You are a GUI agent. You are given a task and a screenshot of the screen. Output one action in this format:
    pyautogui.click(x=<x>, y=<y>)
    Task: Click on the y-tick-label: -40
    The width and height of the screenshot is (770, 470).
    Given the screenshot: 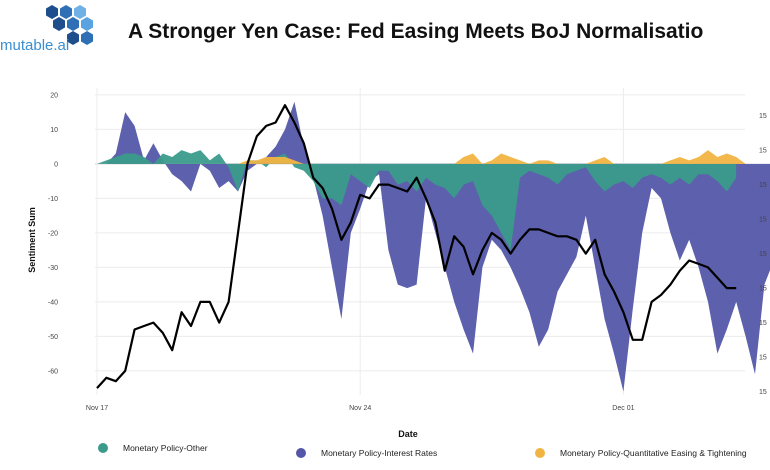 What is the action you would take?
    pyautogui.click(x=53, y=302)
    